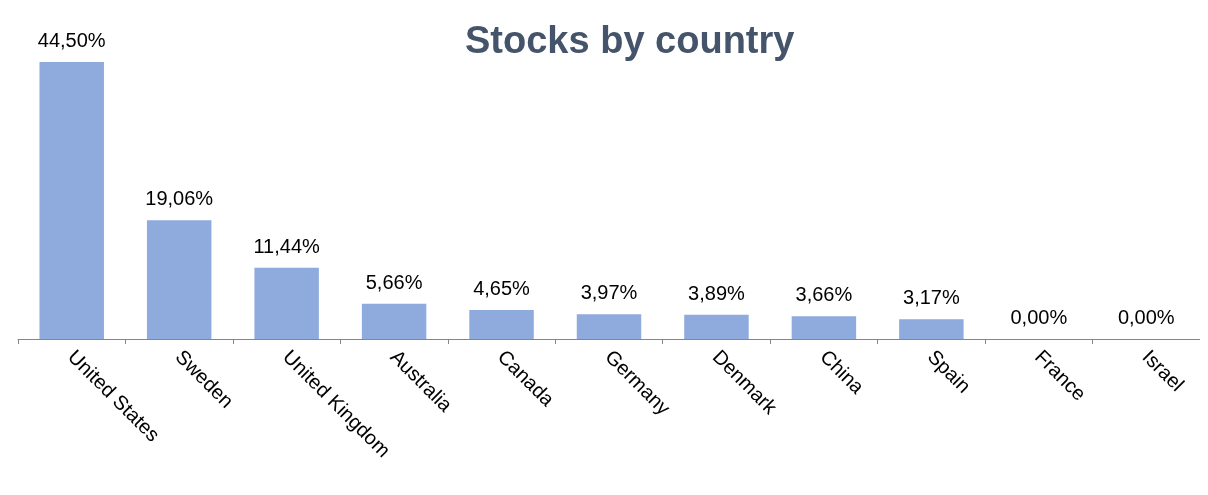 Image resolution: width=1208 pixels, height=495 pixels. What do you see at coordinates (71, 40) in the screenshot?
I see `data-label: 44,50%` at bounding box center [71, 40].